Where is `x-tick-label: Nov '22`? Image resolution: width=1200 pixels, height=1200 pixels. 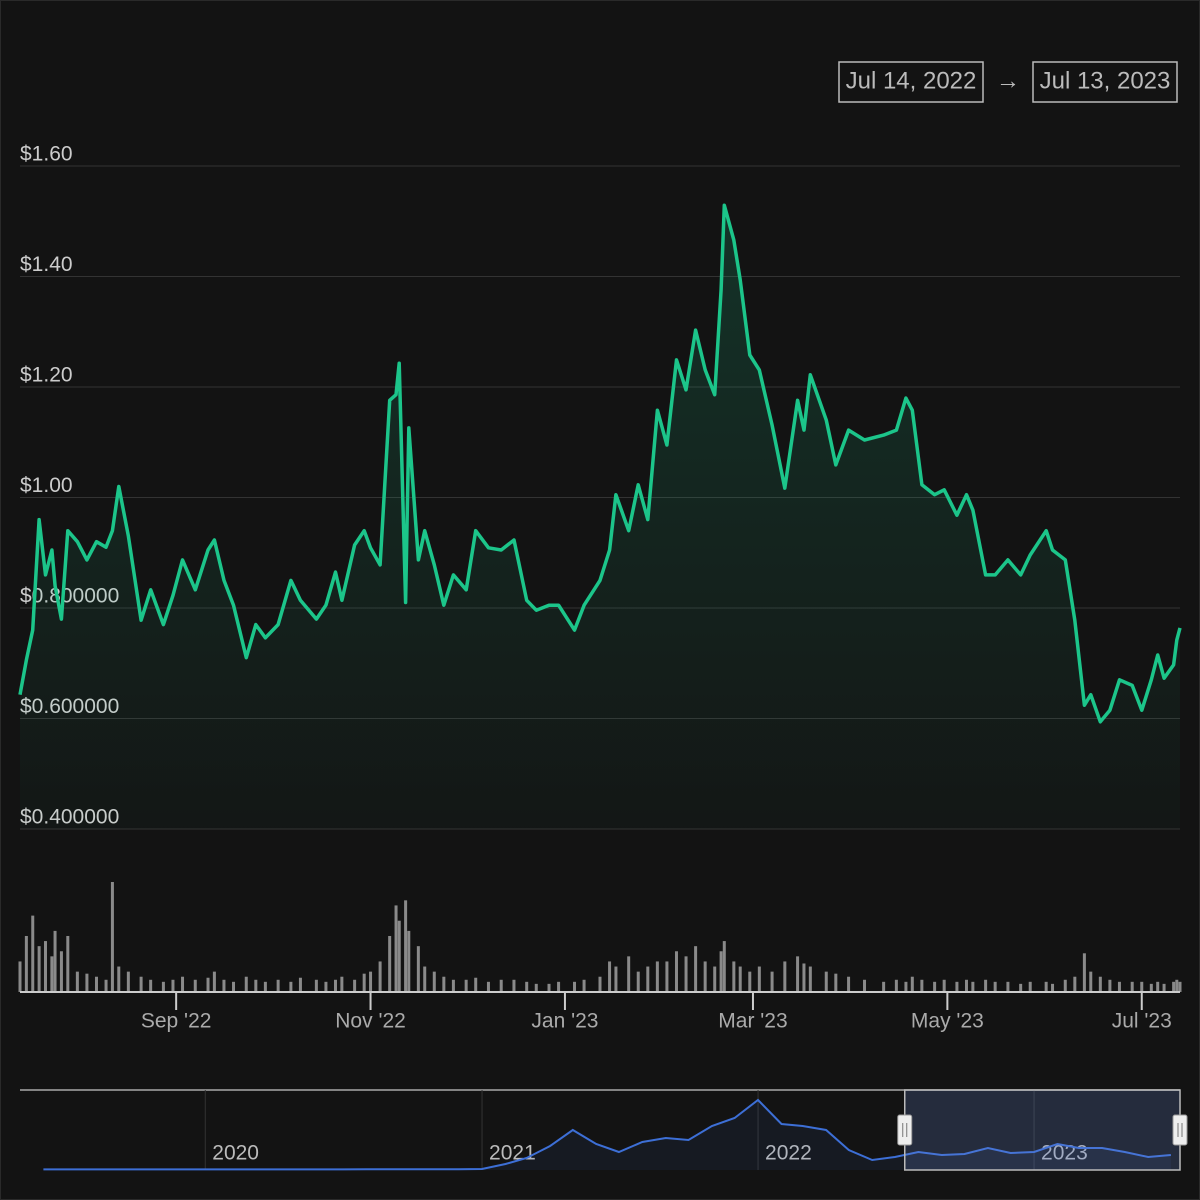 x-tick-label: Nov '22 is located at coordinates (370, 1021).